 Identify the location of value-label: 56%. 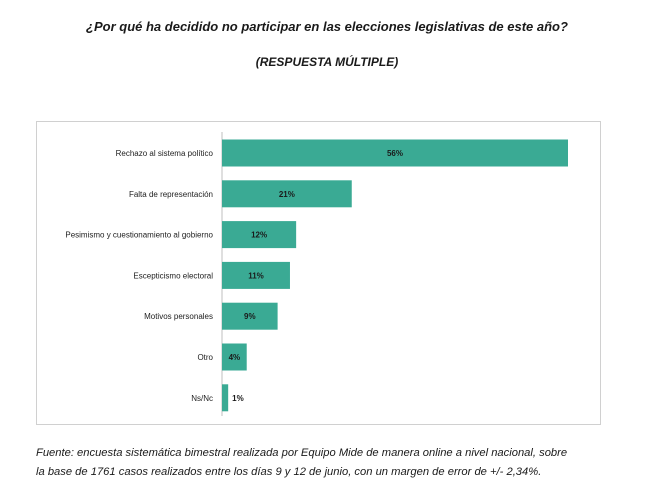
(395, 153).